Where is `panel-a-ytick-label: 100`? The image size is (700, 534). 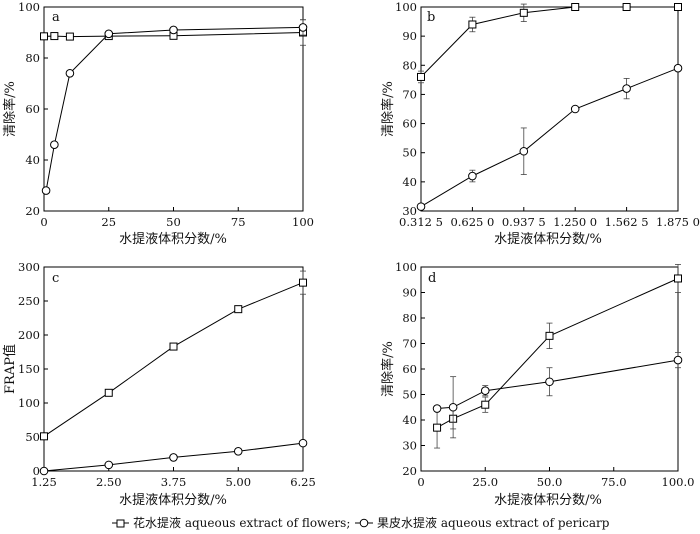 panel-a-ytick-label: 100 is located at coordinates (29, 7).